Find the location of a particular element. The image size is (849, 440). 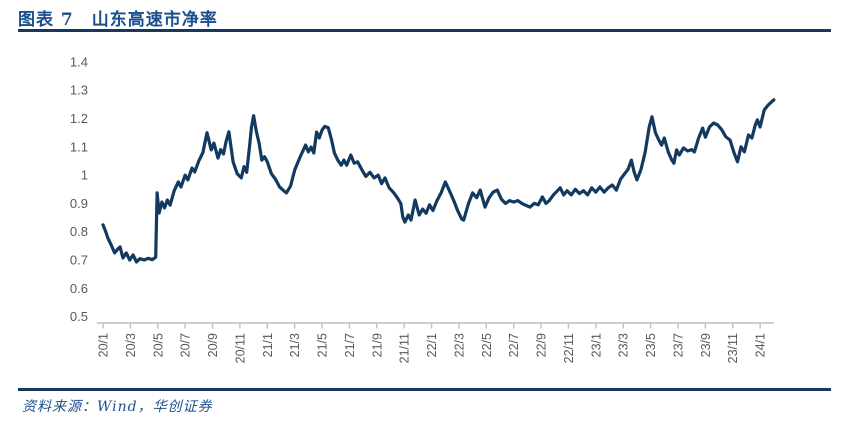

x-axis-label: 21/7 is located at coordinates (350, 345).